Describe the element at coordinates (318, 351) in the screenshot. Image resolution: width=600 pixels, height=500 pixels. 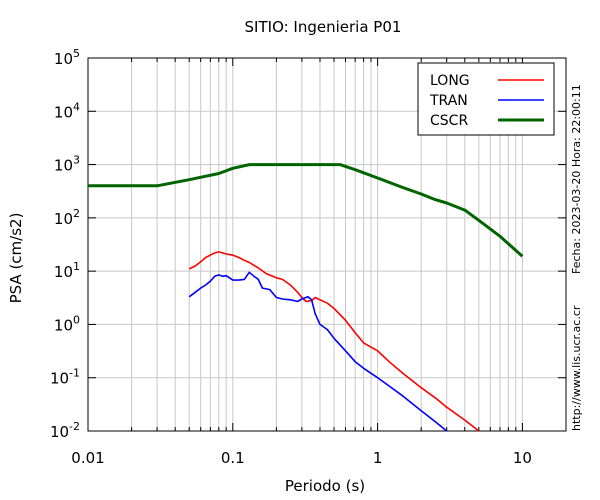
I see `series-line-tran` at that location.